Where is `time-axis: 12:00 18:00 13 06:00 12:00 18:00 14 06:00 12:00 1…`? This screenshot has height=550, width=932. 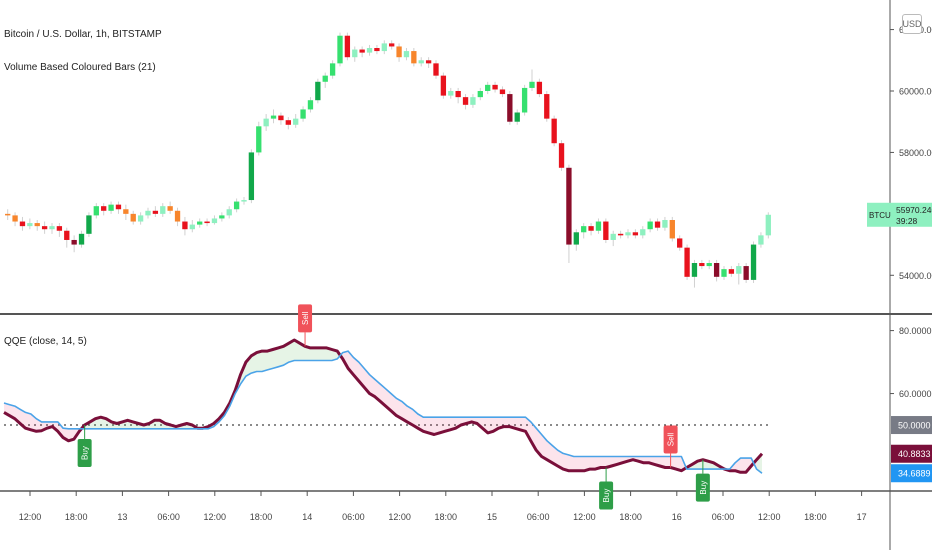 time-axis: 12:00 18:00 13 06:00 12:00 18:00 14 06:00 12:00 1… is located at coordinates (443, 506).